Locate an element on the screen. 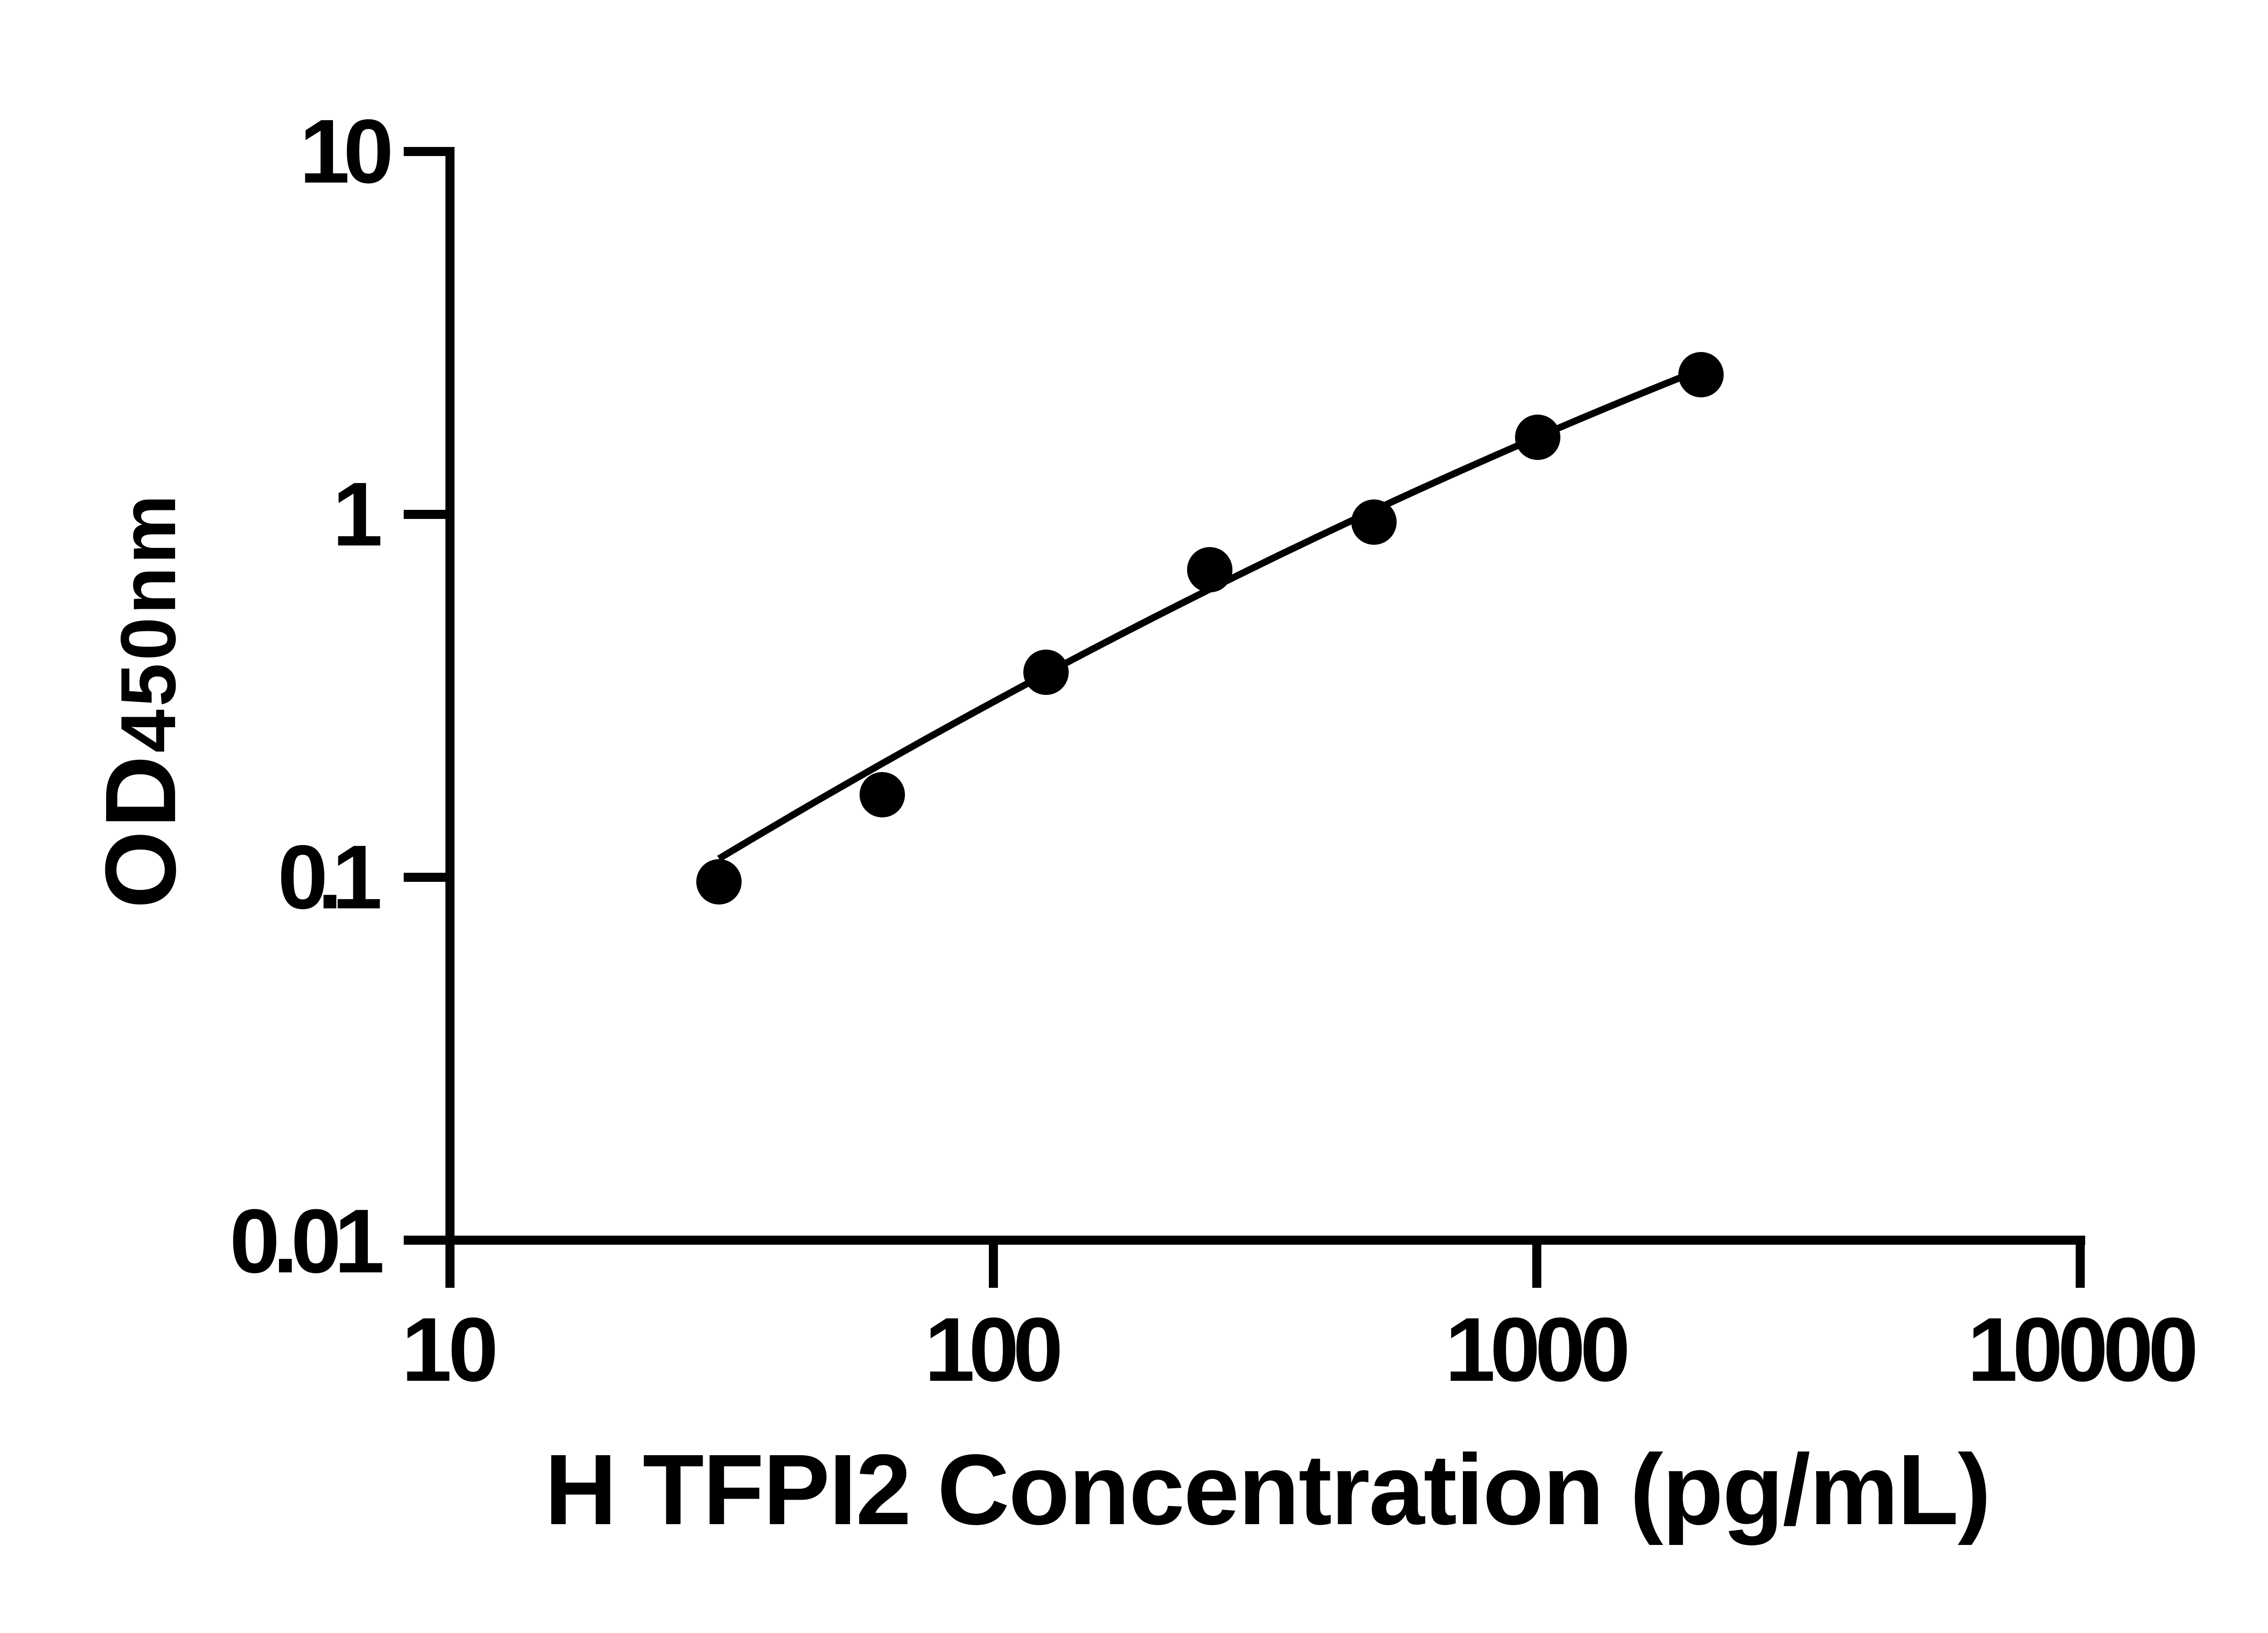  svg-text: 10000 is located at coordinates (2083, 1349).